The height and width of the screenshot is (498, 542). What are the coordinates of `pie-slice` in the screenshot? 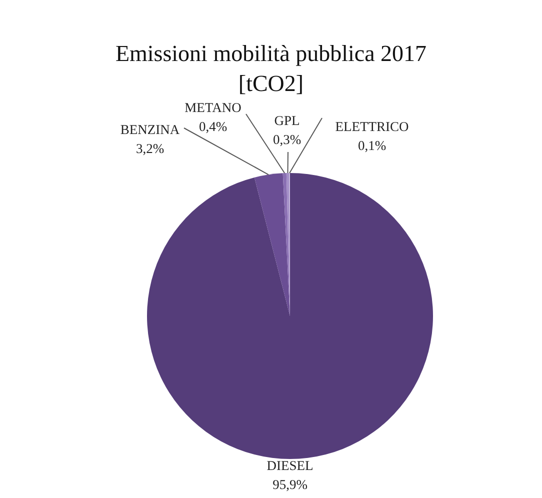 It's located at (272, 244).